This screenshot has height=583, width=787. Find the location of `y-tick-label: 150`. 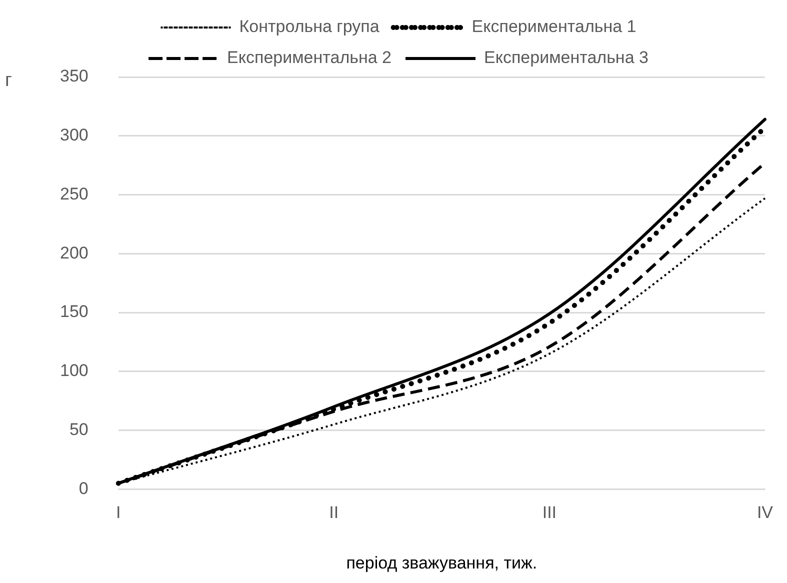

y-tick-label: 150 is located at coordinates (74, 312).